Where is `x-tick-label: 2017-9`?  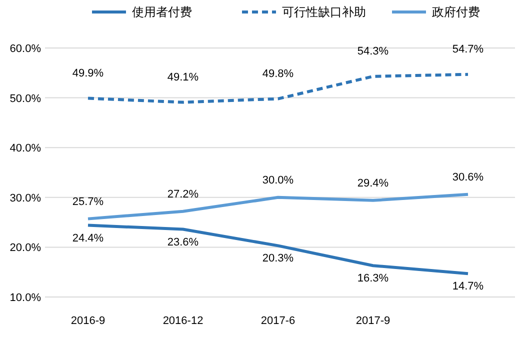 x-tick-label: 2017-9 is located at coordinates (373, 321).